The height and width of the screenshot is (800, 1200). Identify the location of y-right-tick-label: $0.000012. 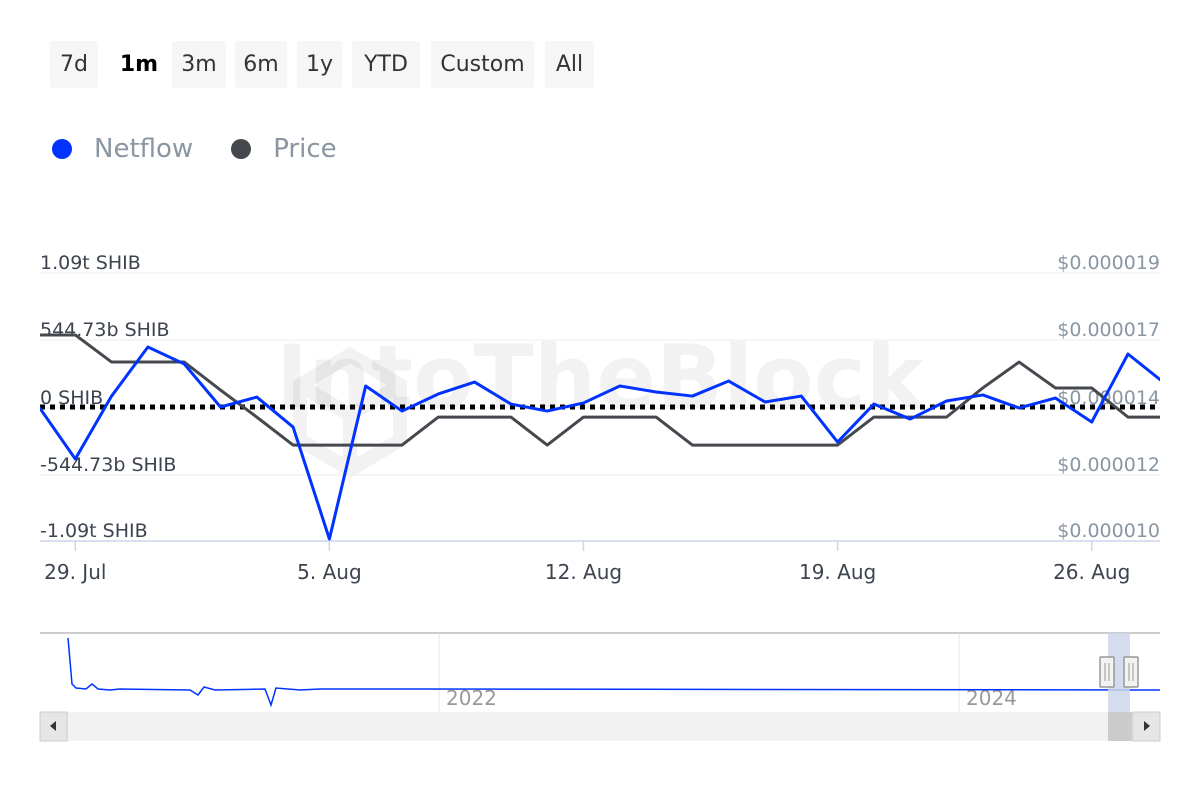
(1108, 465).